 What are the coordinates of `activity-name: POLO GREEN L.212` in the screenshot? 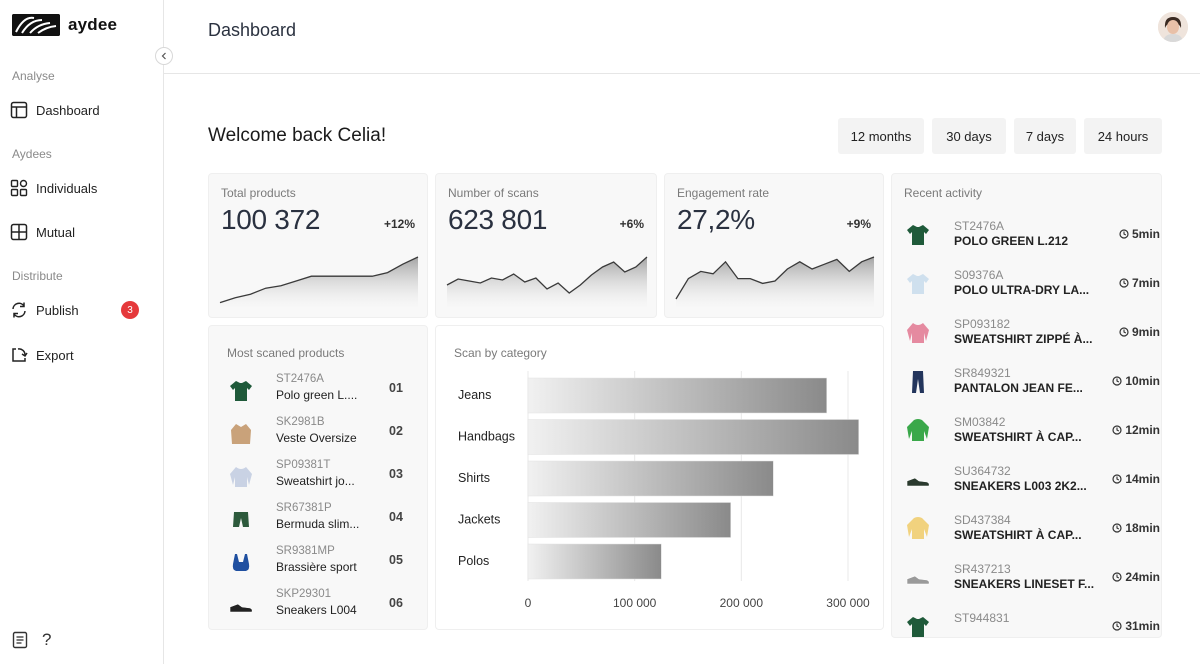 It's located at (1011, 241).